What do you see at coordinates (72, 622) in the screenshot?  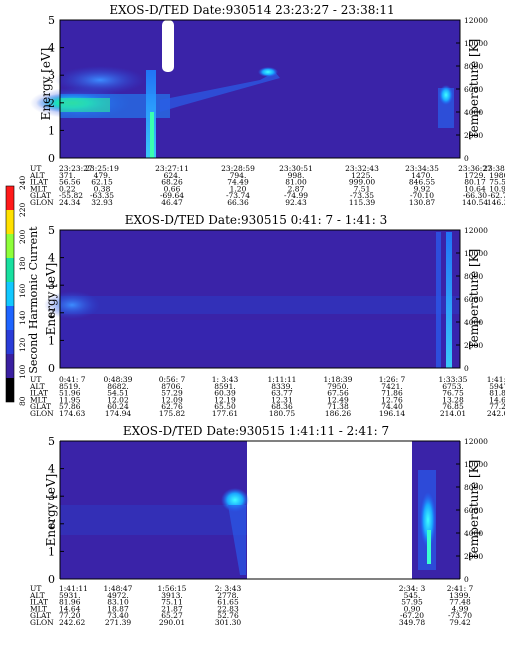 I see `panel-3-cell: 242.62` at bounding box center [72, 622].